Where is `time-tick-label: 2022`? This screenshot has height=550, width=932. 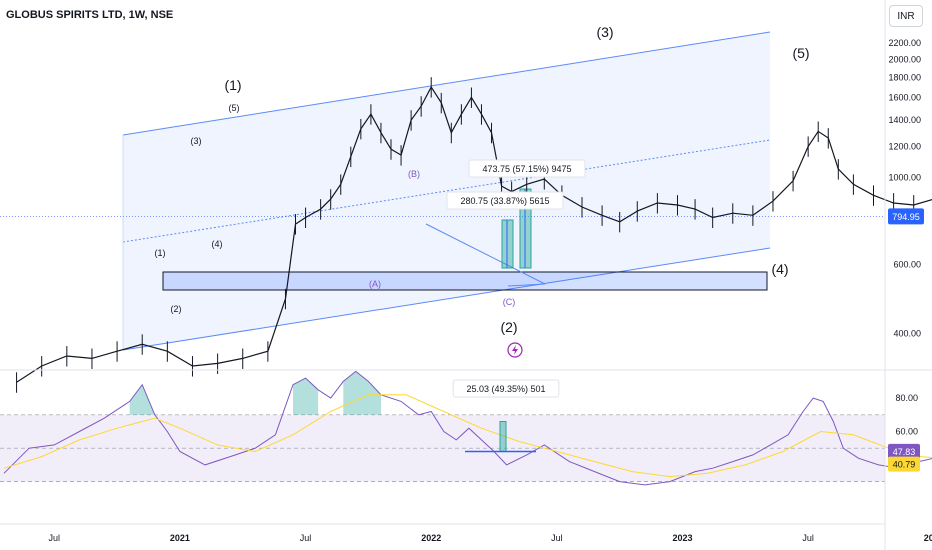
time-tick-label: 2022 is located at coordinates (431, 538).